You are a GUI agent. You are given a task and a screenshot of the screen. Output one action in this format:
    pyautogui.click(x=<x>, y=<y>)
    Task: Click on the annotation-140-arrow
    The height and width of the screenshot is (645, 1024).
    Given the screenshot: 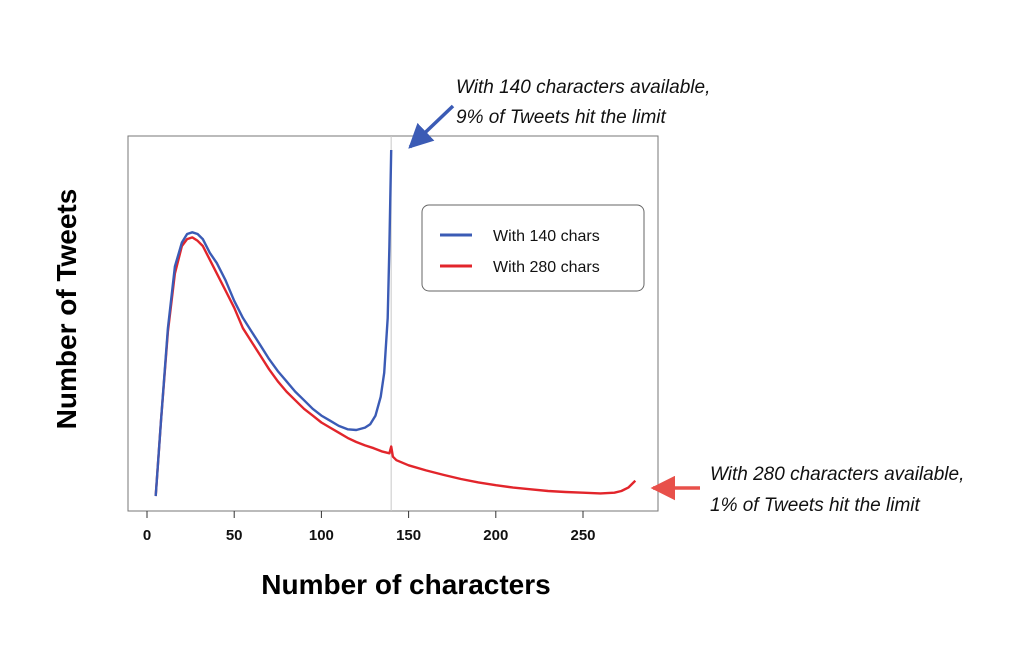 What is the action you would take?
    pyautogui.click(x=431, y=126)
    